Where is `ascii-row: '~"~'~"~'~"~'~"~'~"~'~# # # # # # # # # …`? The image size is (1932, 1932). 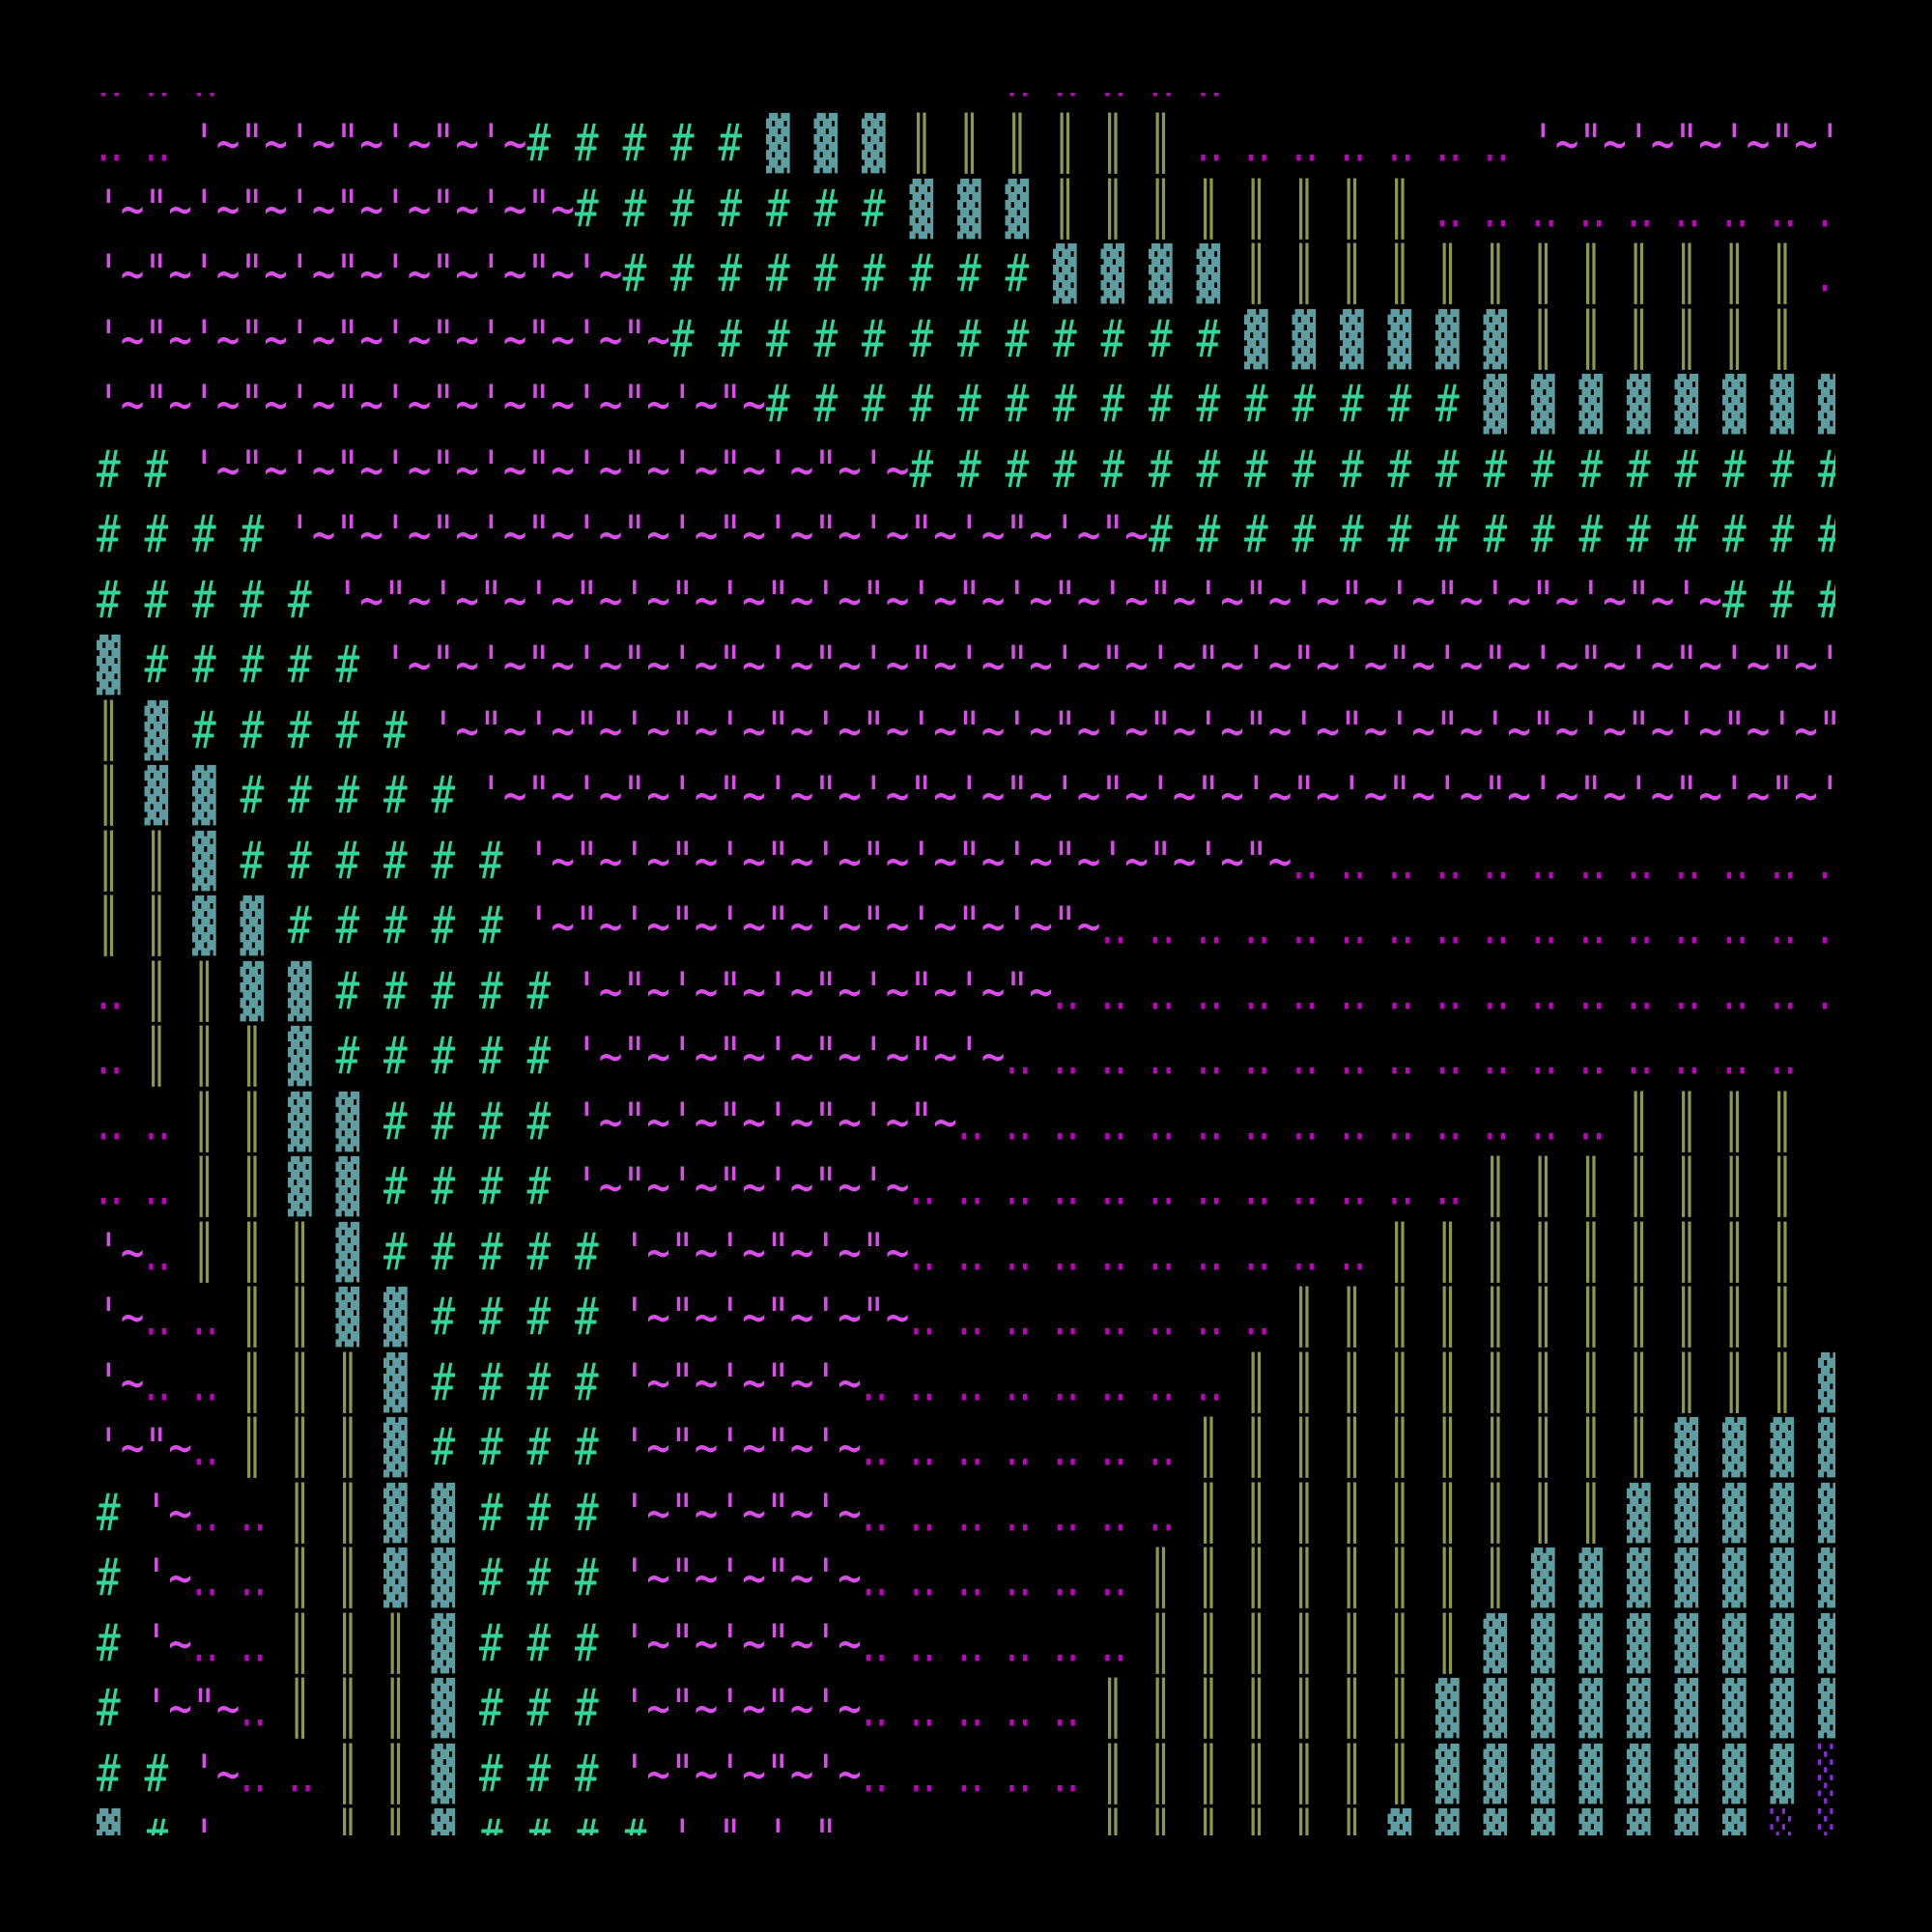 ascii-row: '~"~'~"~'~"~'~"~'~"~'~# # # # # # # # # … is located at coordinates (966, 274).